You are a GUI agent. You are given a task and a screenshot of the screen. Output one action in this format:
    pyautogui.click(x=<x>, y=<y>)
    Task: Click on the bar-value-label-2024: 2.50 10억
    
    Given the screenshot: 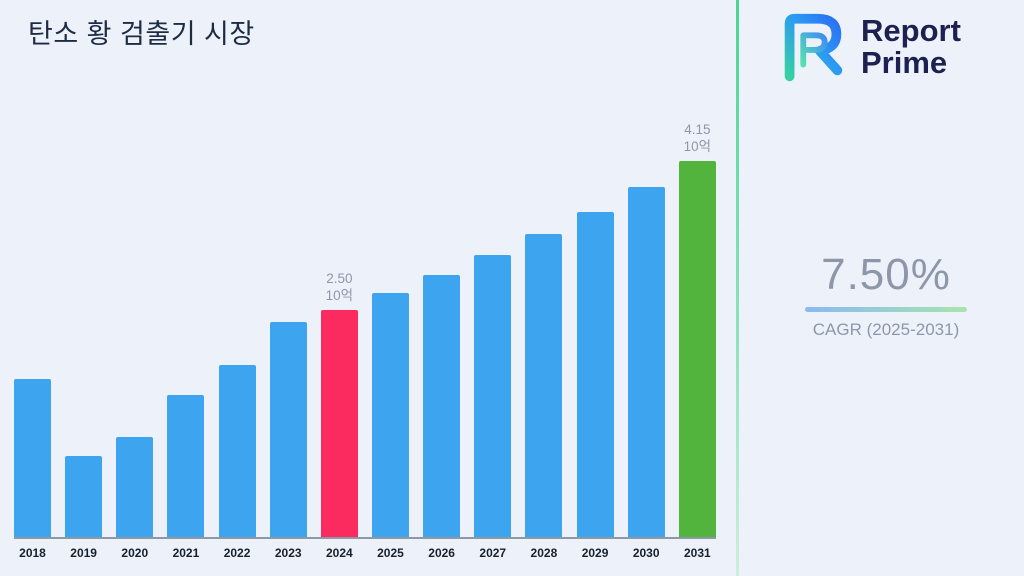 What is the action you would take?
    pyautogui.click(x=339, y=287)
    